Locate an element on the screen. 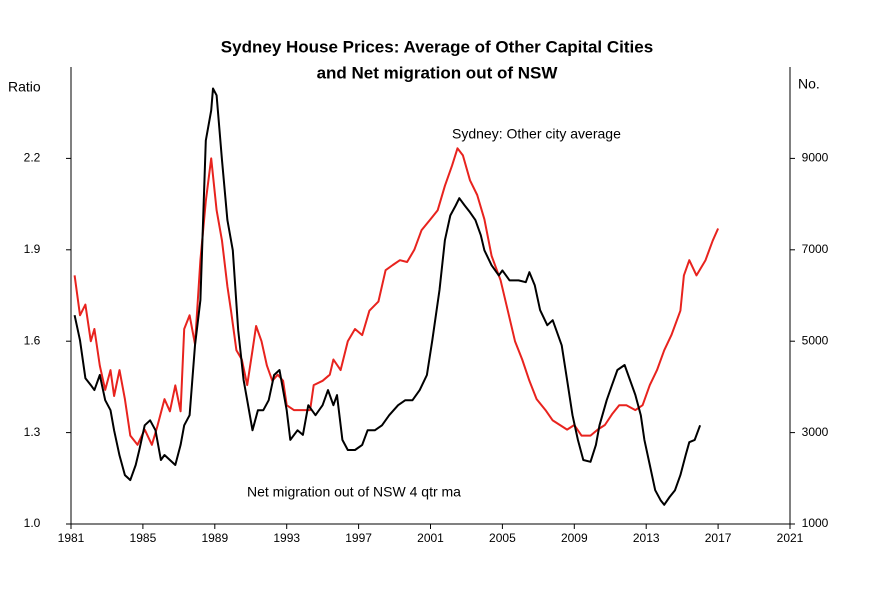  x-tick-label: 2017 is located at coordinates (718, 538).